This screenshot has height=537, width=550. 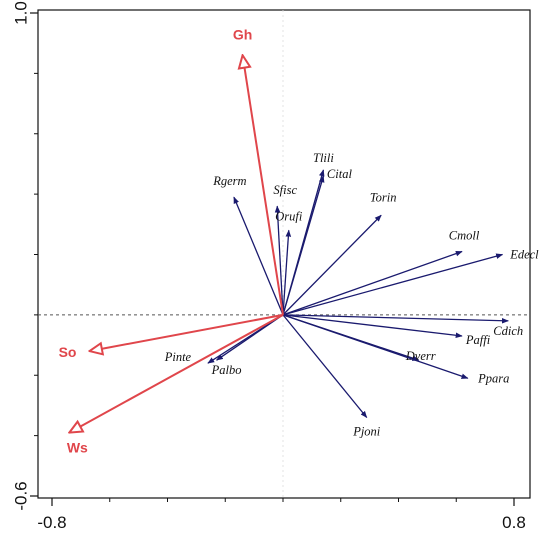 What do you see at coordinates (464, 235) in the screenshot?
I see `species-label-cmoll: Cmoll` at bounding box center [464, 235].